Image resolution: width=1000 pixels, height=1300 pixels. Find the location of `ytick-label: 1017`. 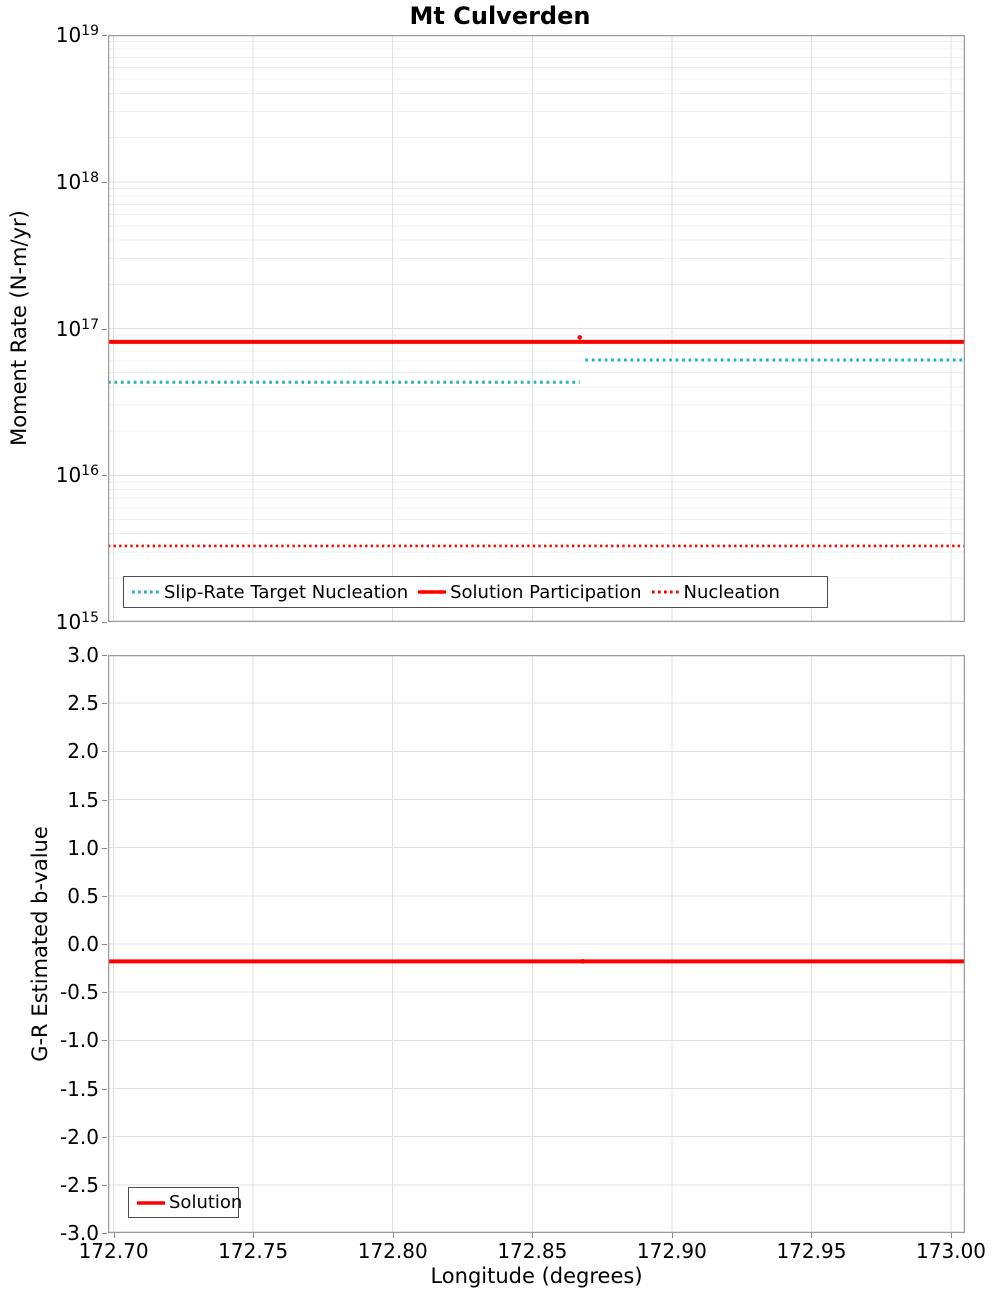

ytick-label: 1017 is located at coordinates (77, 329).